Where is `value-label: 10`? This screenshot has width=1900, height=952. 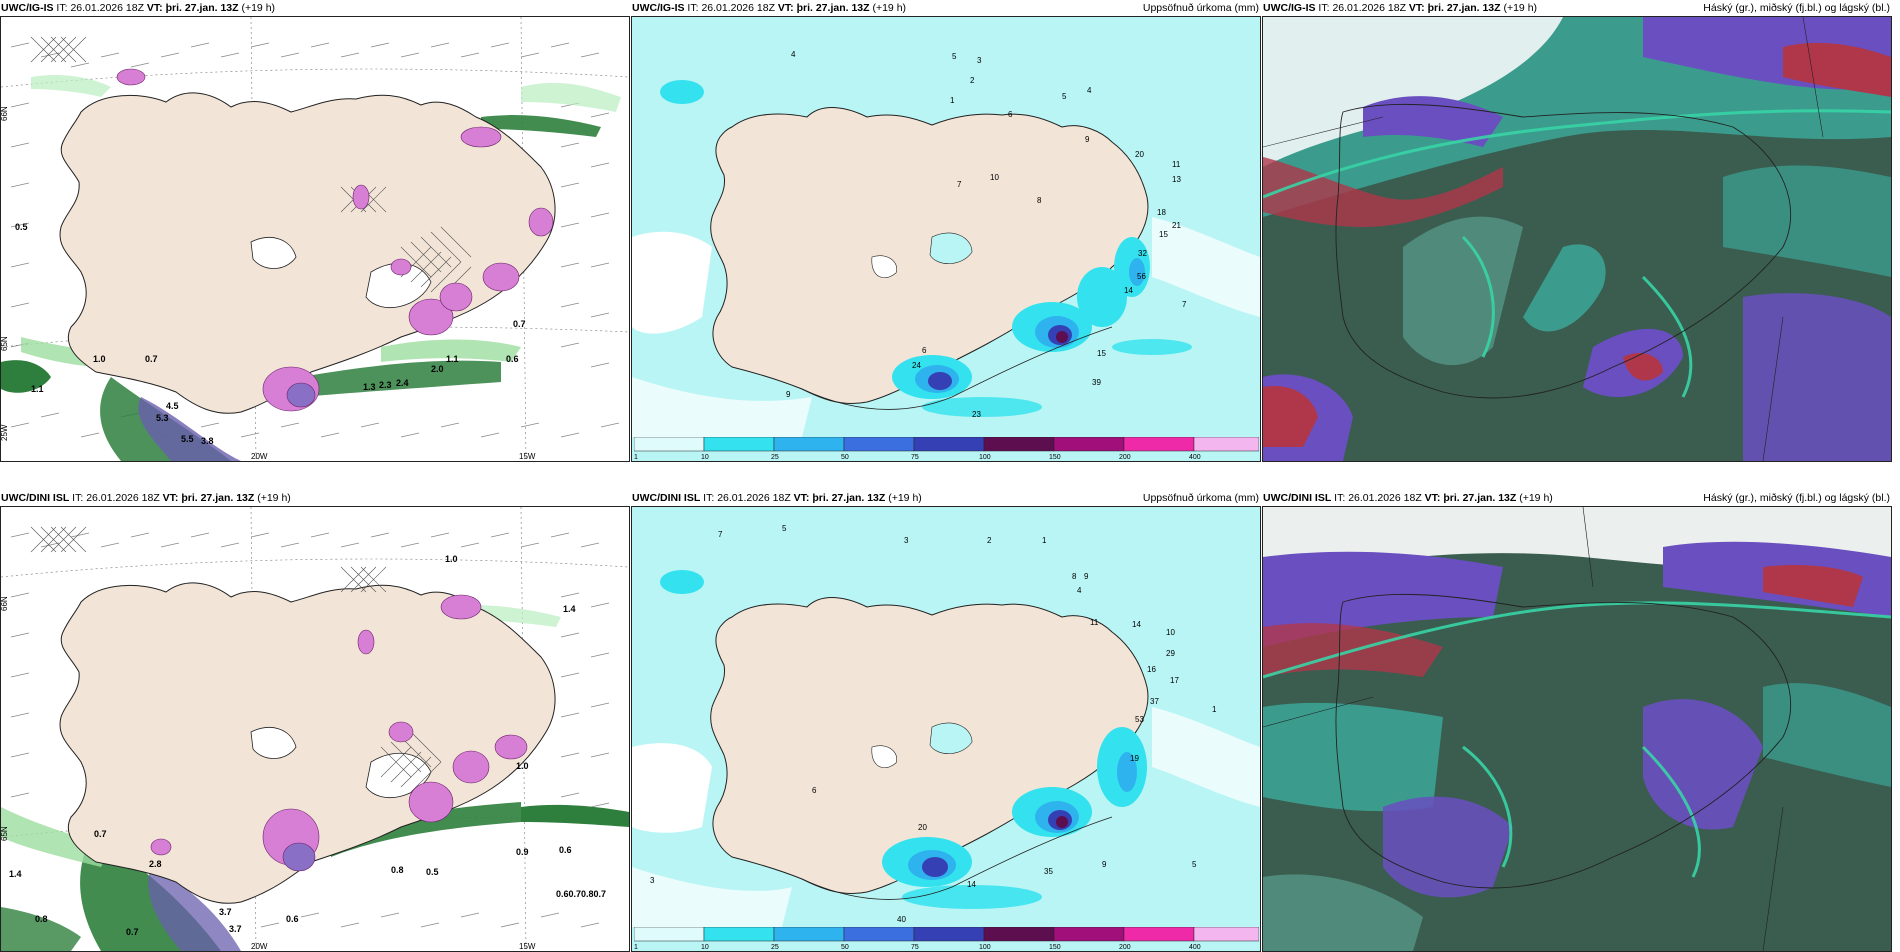
value-label: 10 is located at coordinates (994, 177).